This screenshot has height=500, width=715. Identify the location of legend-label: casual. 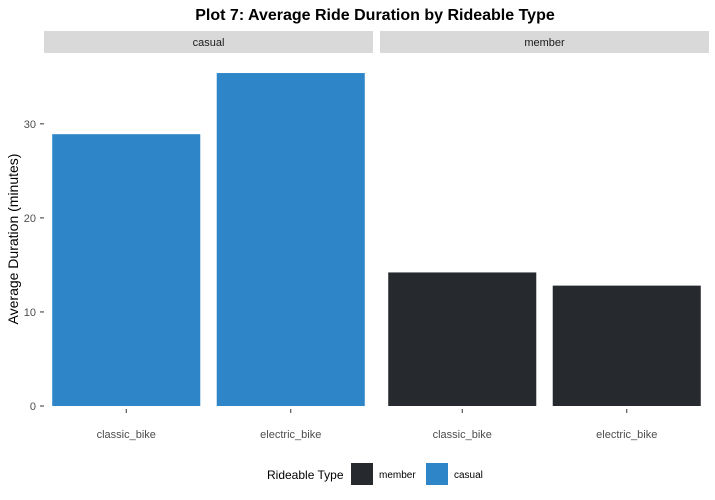
(468, 475).